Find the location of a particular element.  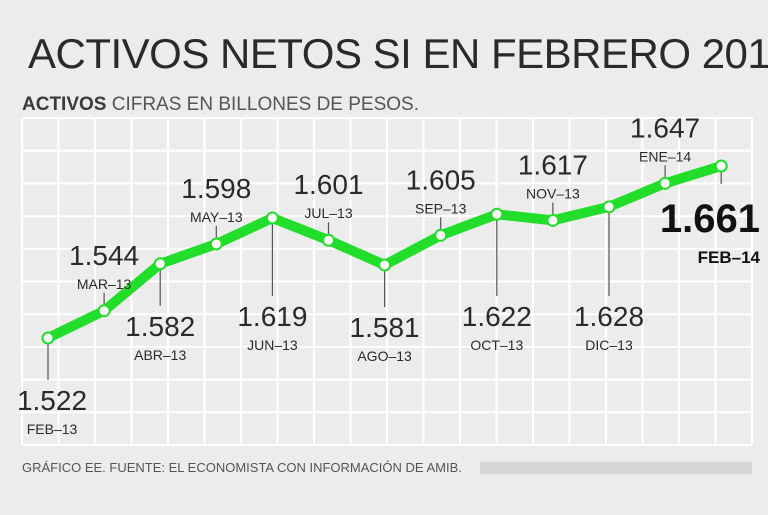

data-label-month: NOV–13 is located at coordinates (553, 193).